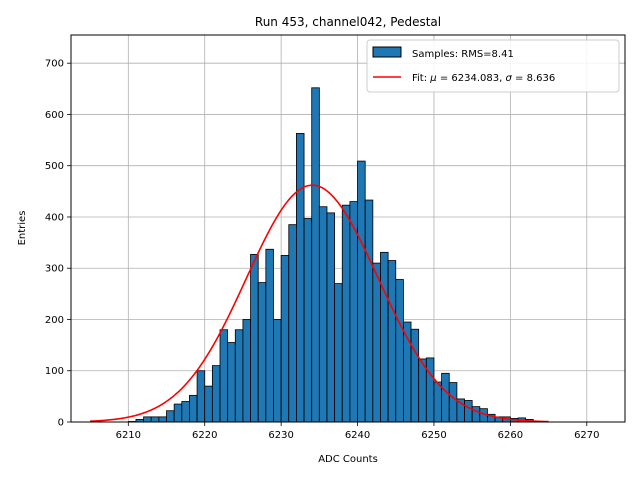  What do you see at coordinates (54, 115) in the screenshot?
I see `y-tick-label: 600` at bounding box center [54, 115].